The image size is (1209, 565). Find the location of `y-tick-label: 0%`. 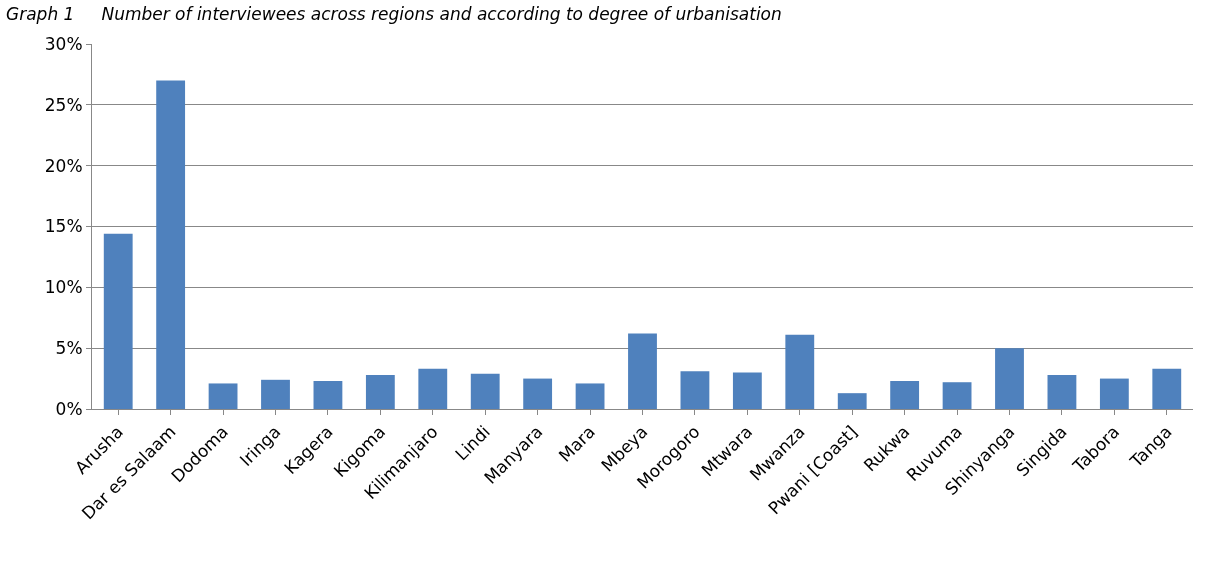

y-tick-label: 0% is located at coordinates (69, 408).